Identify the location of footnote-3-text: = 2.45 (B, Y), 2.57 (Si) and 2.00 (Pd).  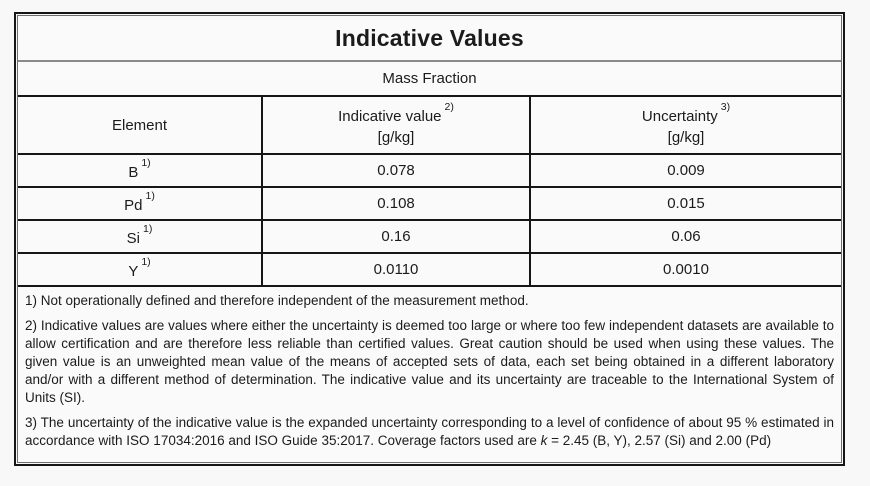
(659, 440).